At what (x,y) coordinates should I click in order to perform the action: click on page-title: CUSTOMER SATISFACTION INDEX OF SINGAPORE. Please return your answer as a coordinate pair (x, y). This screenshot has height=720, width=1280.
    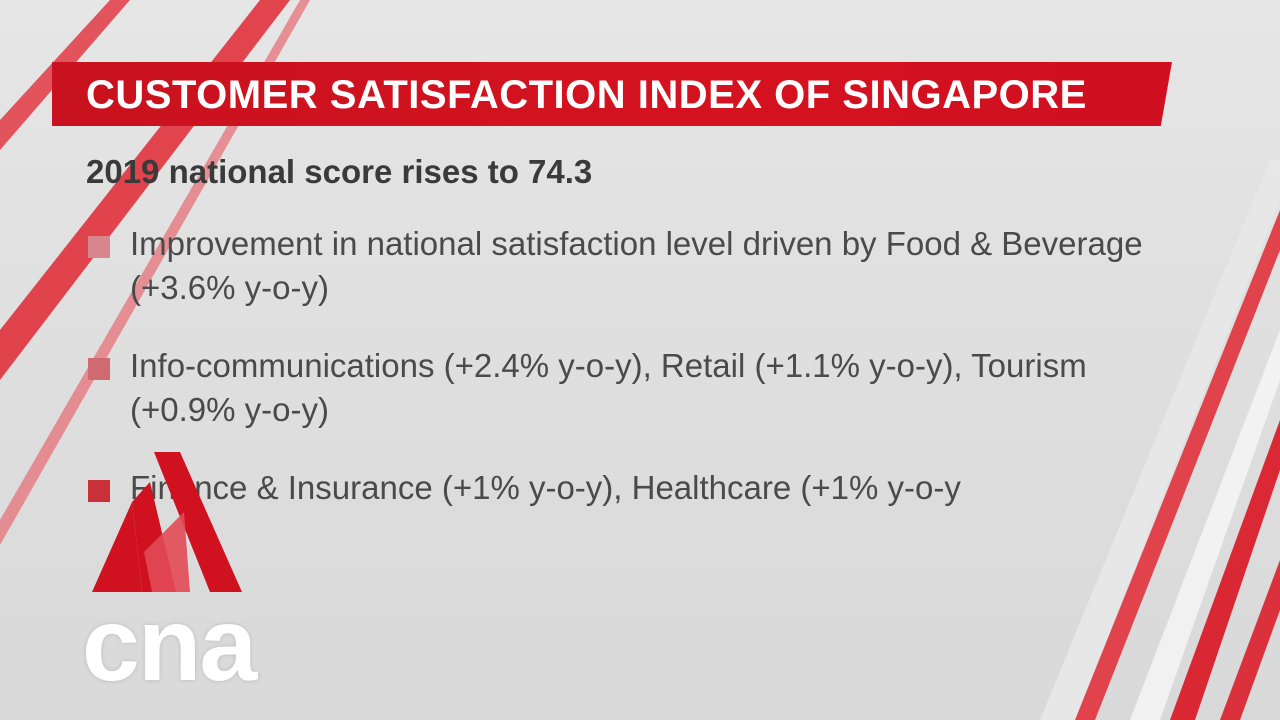
    Looking at the image, I should click on (586, 95).